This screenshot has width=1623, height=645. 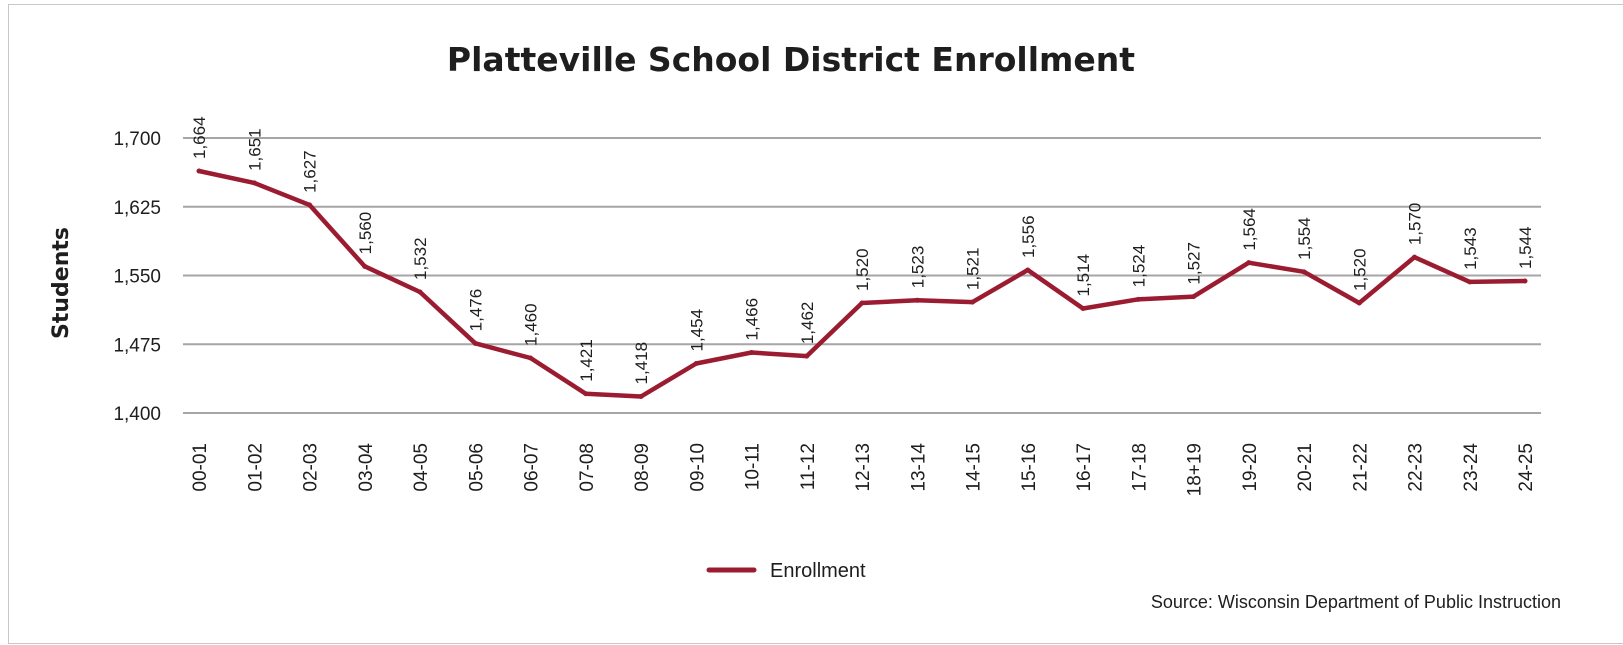 What do you see at coordinates (1305, 467) in the screenshot?
I see `x-tick-label: 20-21` at bounding box center [1305, 467].